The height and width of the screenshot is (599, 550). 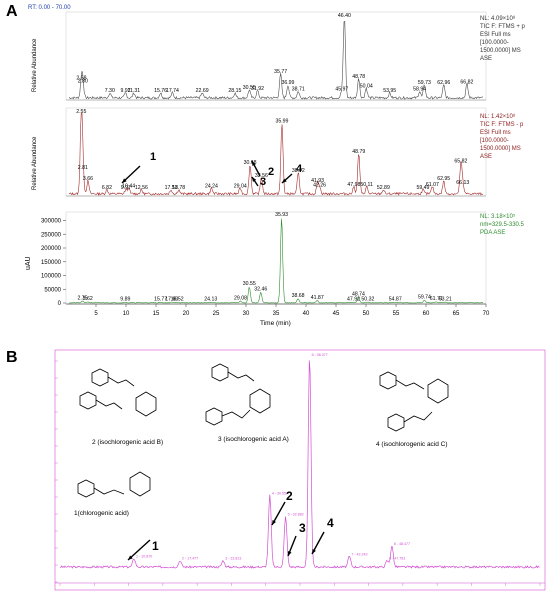 What do you see at coordinates (486, 314) in the screenshot?
I see `x-tick-label: 70` at bounding box center [486, 314].